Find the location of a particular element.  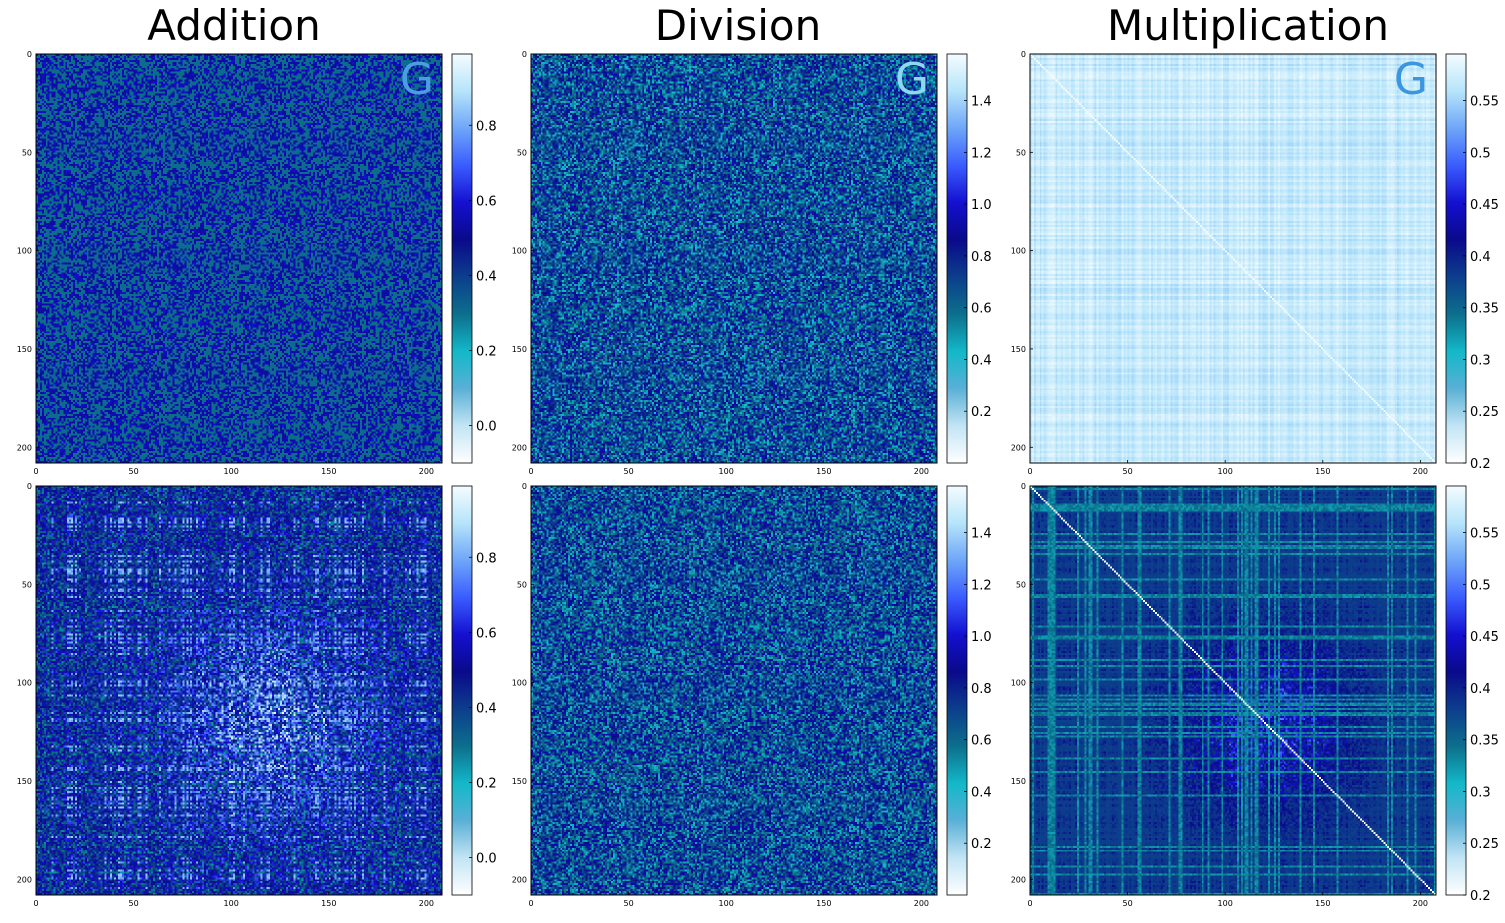

panel-title: Multiplication is located at coordinates (1248, 25).